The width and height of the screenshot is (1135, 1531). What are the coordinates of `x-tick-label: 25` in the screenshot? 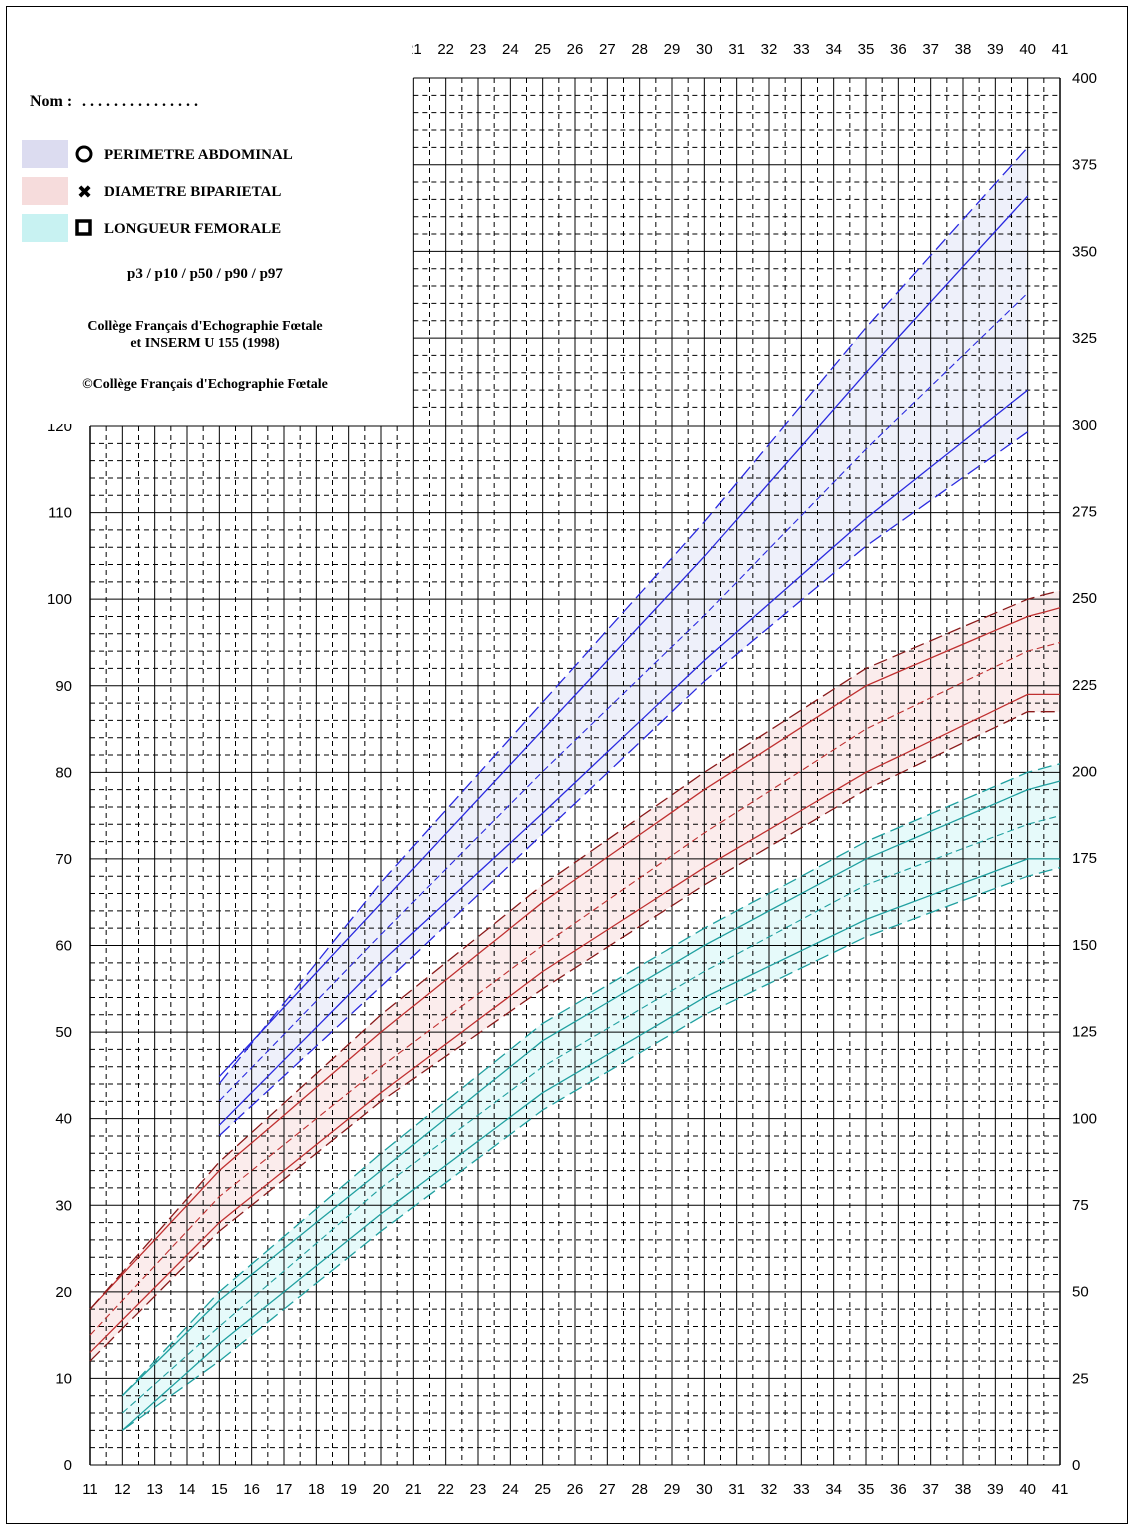 It's located at (542, 1489).